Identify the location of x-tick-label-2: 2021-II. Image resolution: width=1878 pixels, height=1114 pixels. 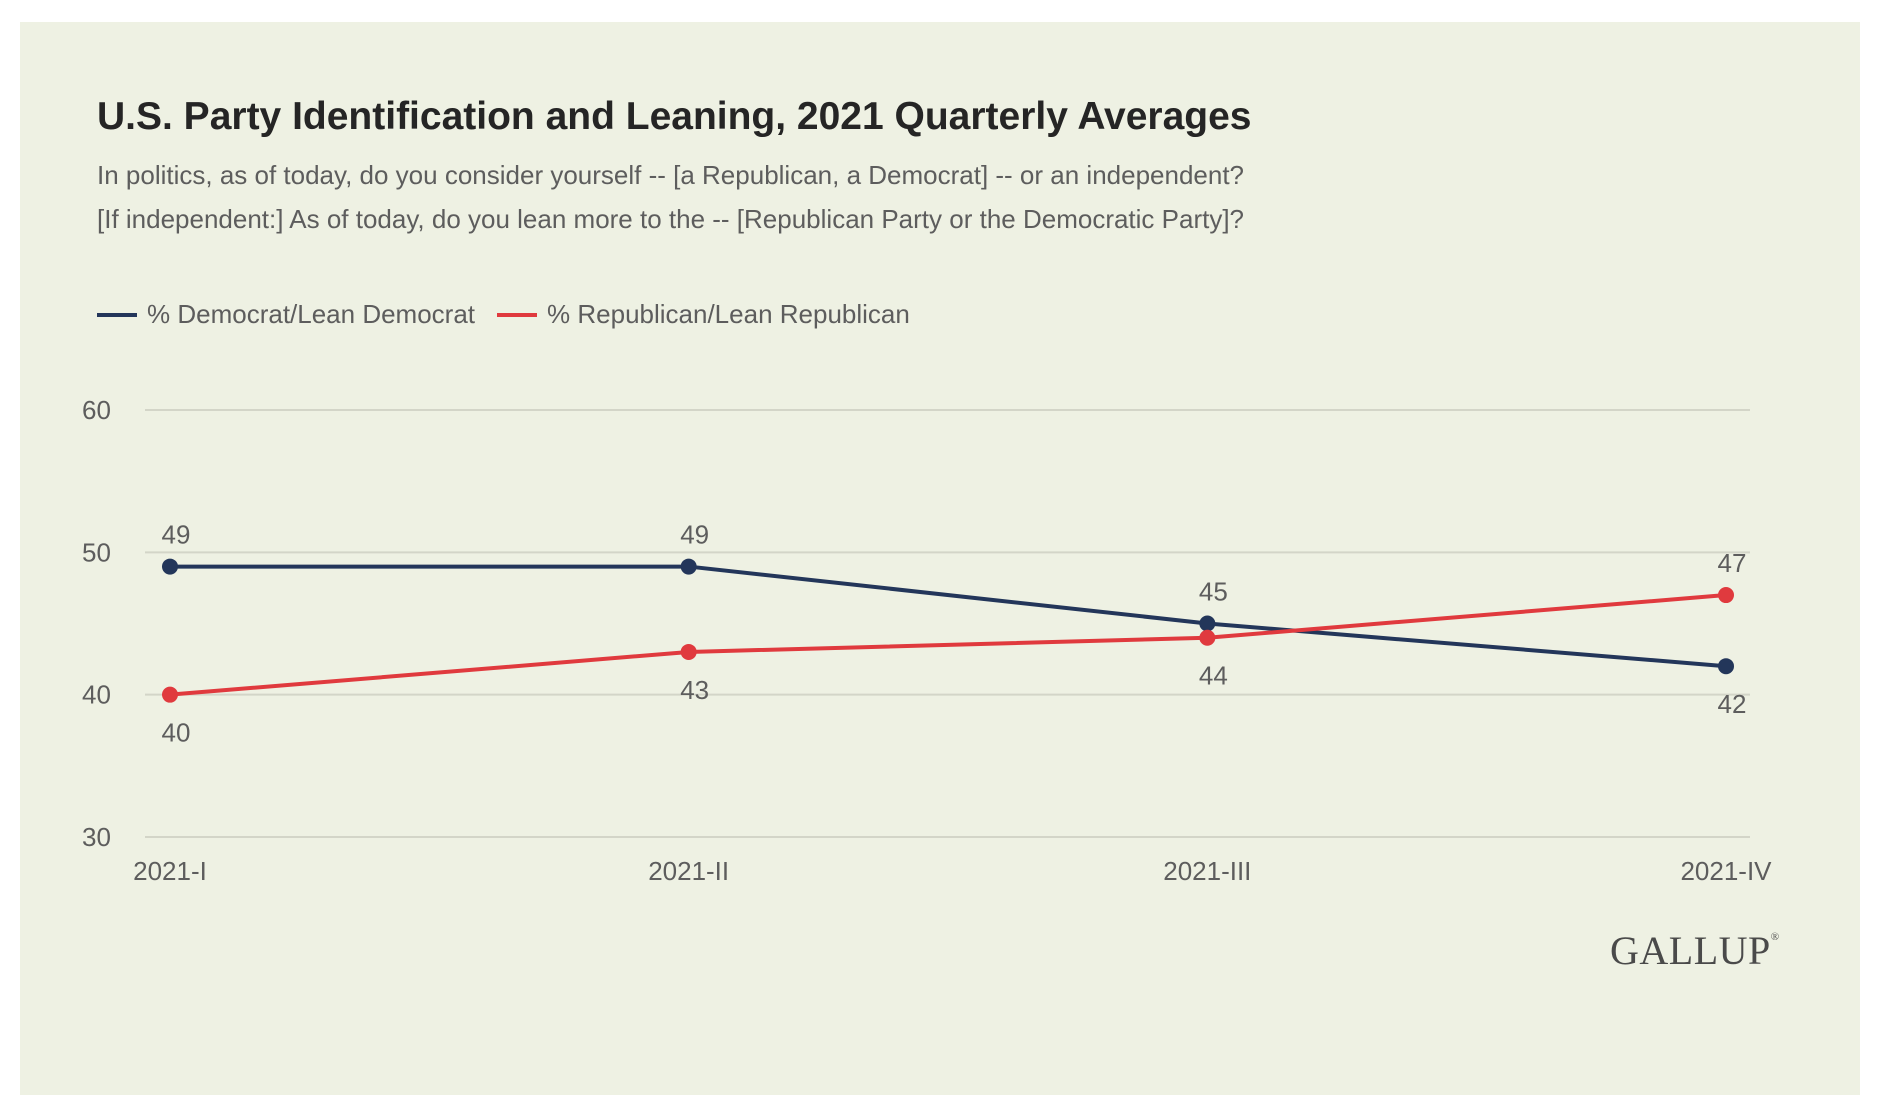
(688, 871).